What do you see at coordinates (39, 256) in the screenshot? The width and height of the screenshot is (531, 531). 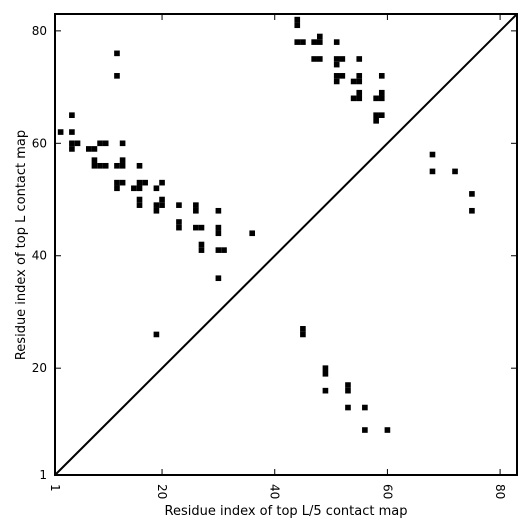 I see `y-tick-label: 40` at bounding box center [39, 256].